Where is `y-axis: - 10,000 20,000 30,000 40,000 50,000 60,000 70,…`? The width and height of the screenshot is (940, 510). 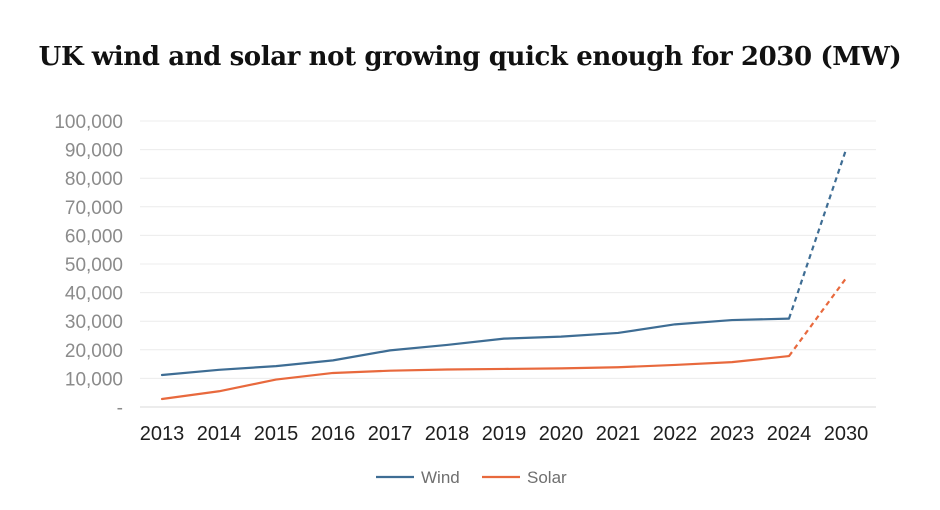
y-axis: - 10,000 20,000 30,000 40,000 50,000 60,000 70,… is located at coordinates (88, 265).